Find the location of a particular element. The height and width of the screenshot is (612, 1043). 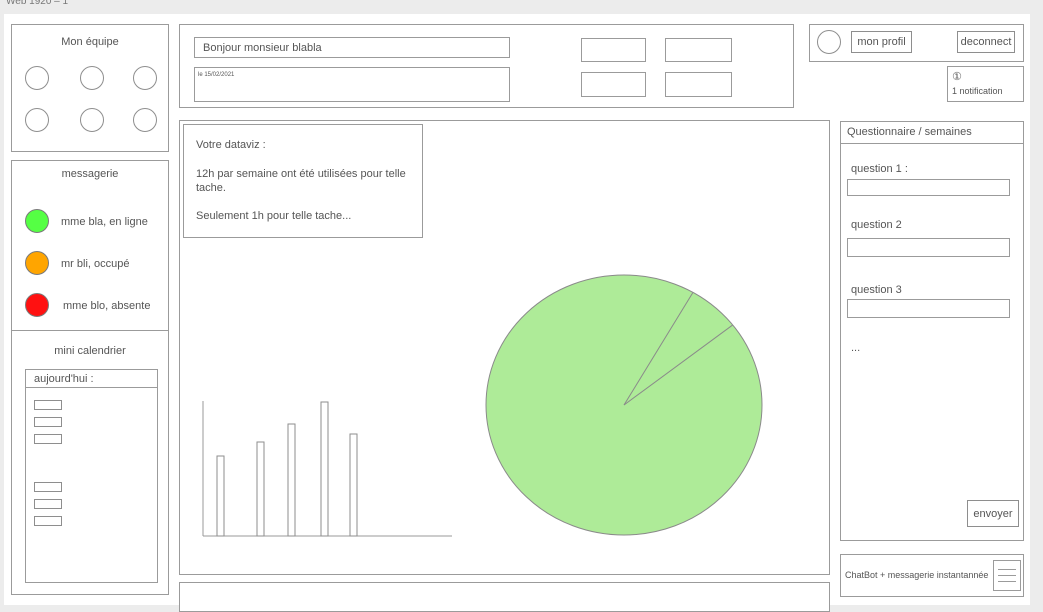

questionnaire-header is located at coordinates (932, 133).